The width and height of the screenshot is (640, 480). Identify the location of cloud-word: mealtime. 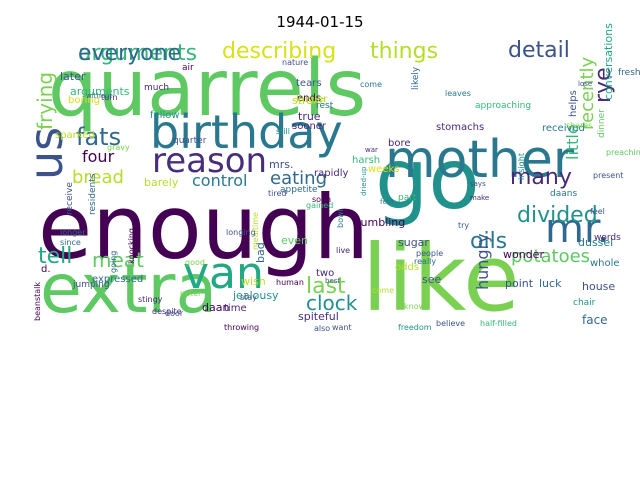
(255, 231).